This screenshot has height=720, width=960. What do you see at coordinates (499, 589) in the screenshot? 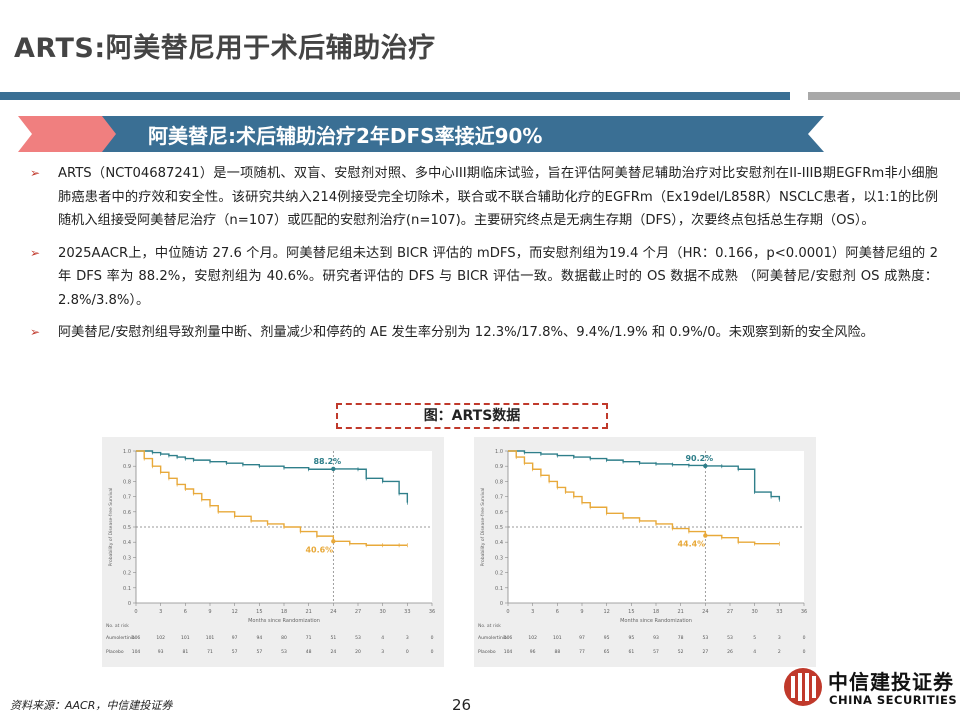
I see `y-tick-label: 0.1` at bounding box center [499, 589].